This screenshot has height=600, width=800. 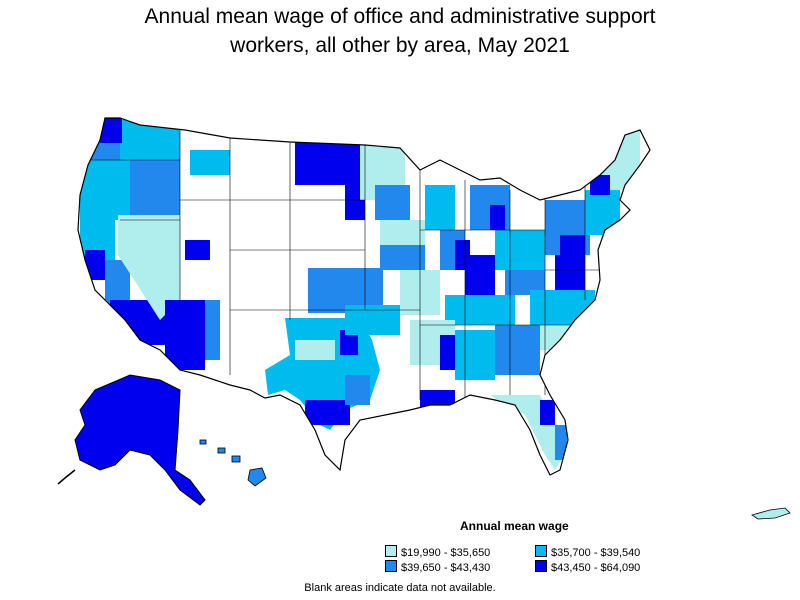 I want to click on legend-item-2: $35,700 - $39,540, so click(x=587, y=552).